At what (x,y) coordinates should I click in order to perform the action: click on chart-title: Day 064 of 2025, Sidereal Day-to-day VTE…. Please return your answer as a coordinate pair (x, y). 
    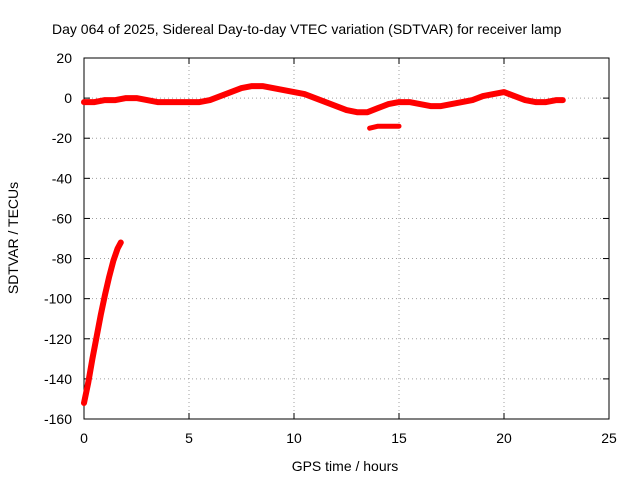
    Looking at the image, I should click on (307, 29).